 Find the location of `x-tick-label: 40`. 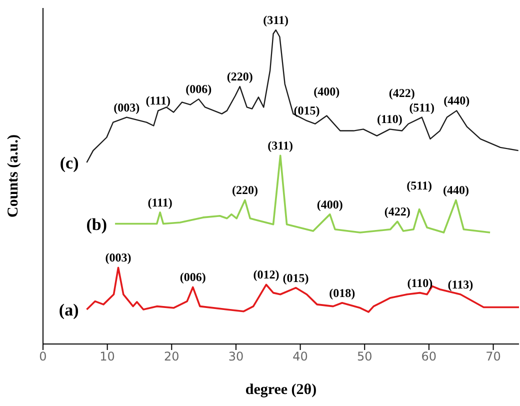

x-tick-label: 40 is located at coordinates (300, 357).